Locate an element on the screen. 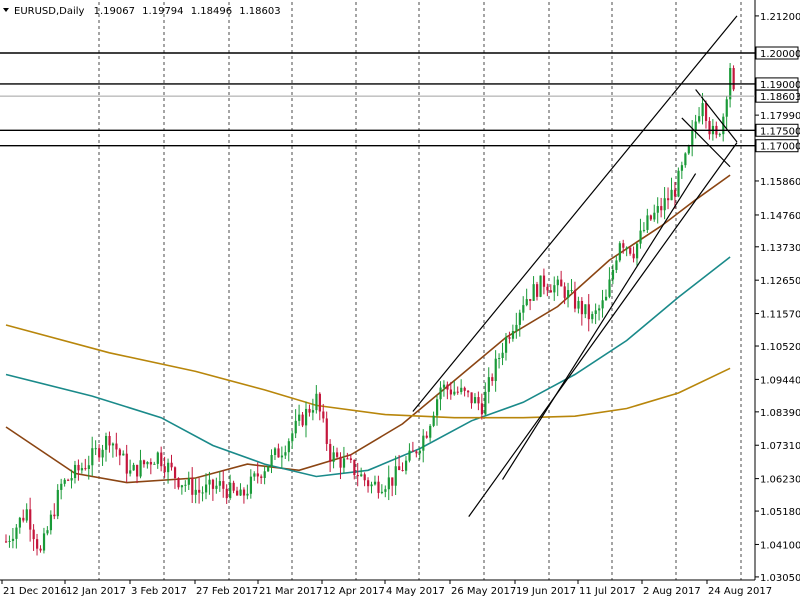 The width and height of the screenshot is (800, 600). trendline is located at coordinates (599, 326).